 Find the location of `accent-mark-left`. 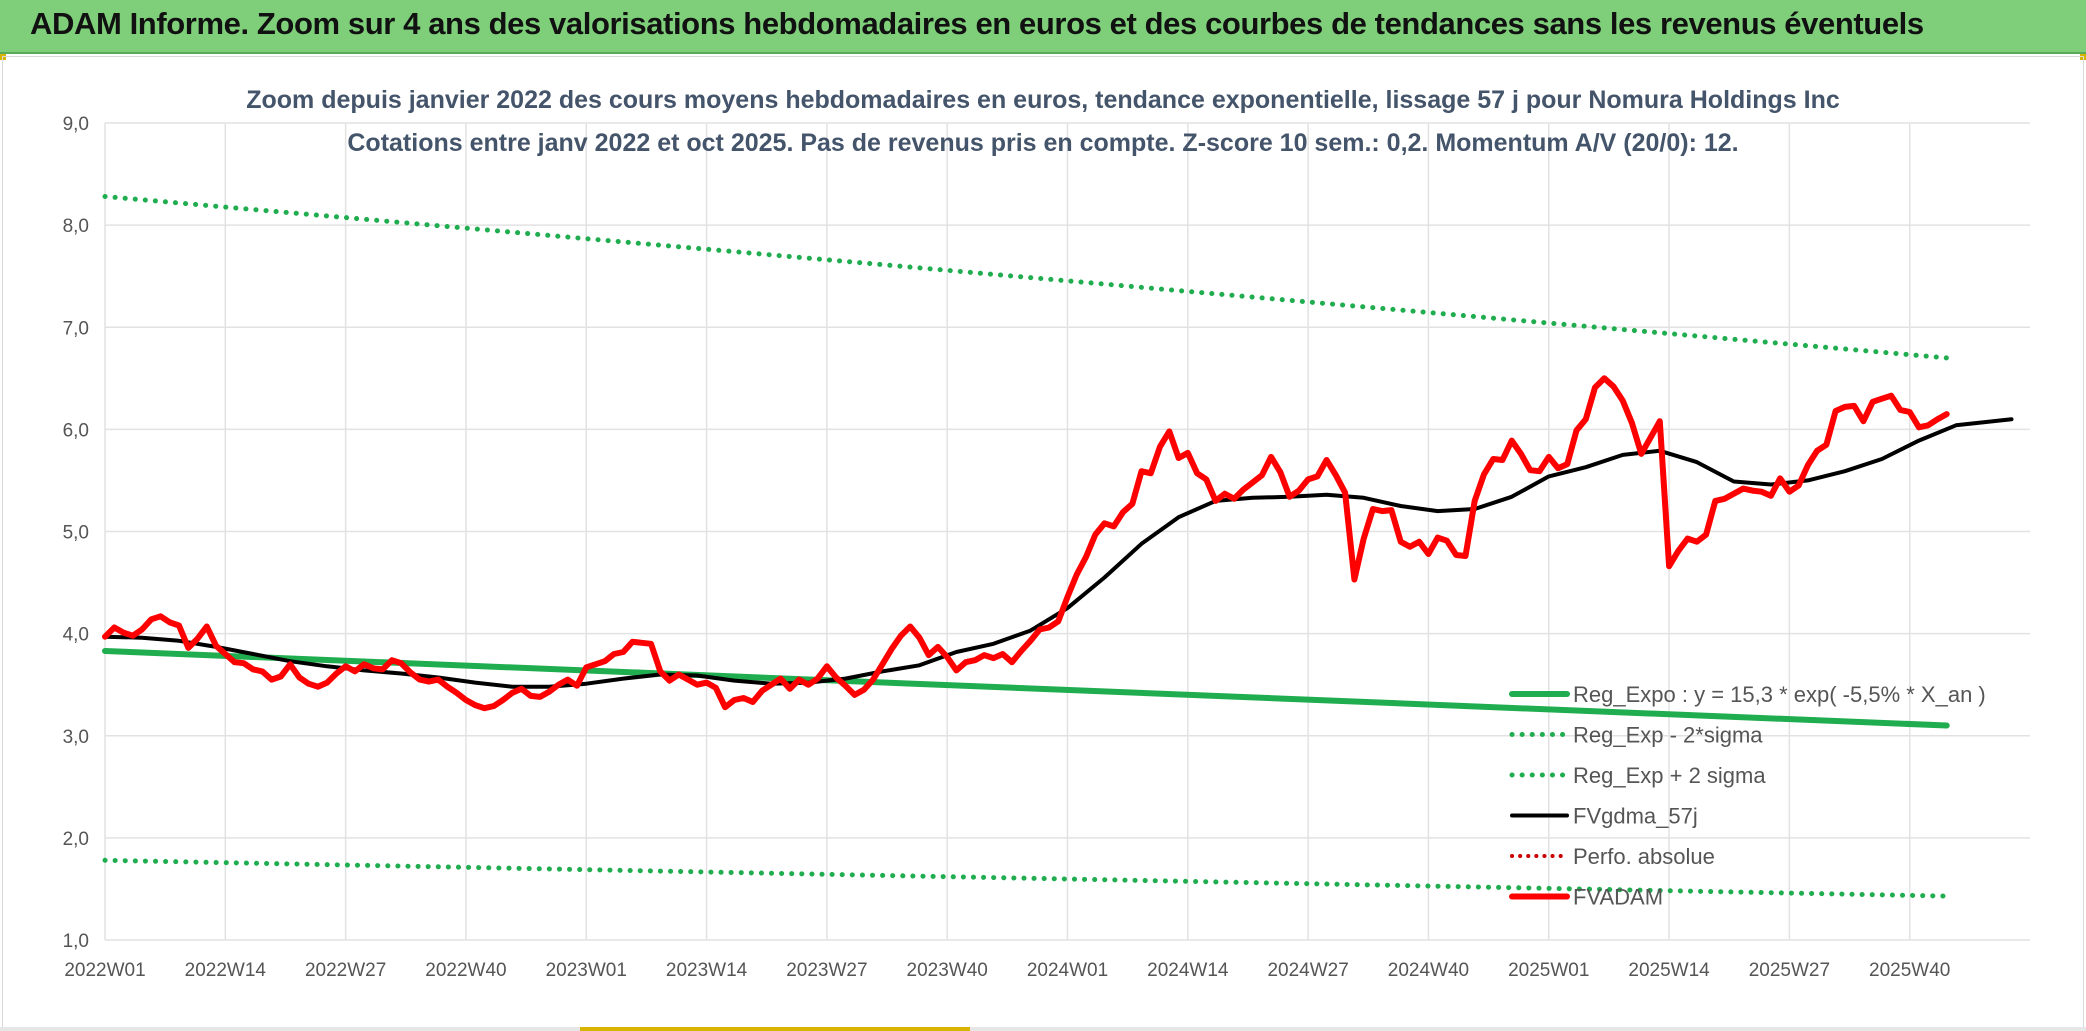

accent-mark-left is located at coordinates (3, 57).